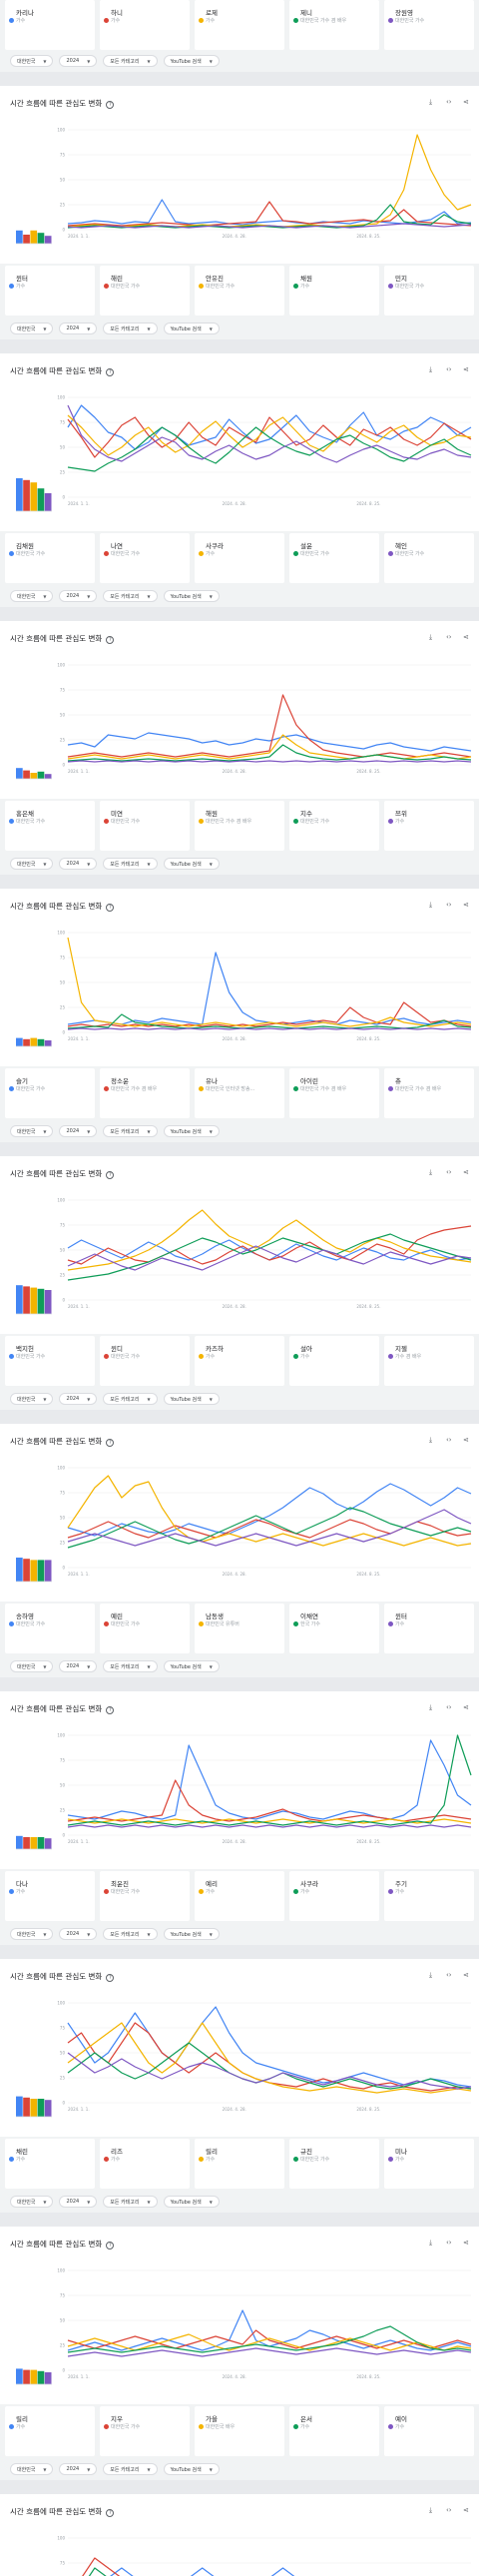  Describe the element at coordinates (429, 826) in the screenshot. I see `term-card: 쯔위 가수` at that location.